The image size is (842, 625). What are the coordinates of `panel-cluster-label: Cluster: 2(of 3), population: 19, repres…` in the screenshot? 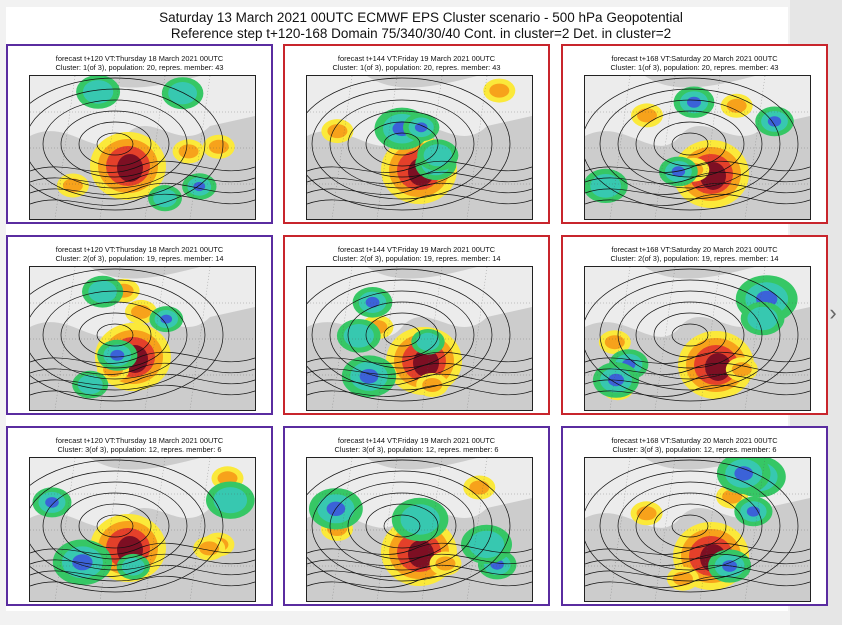 It's located at (139, 258).